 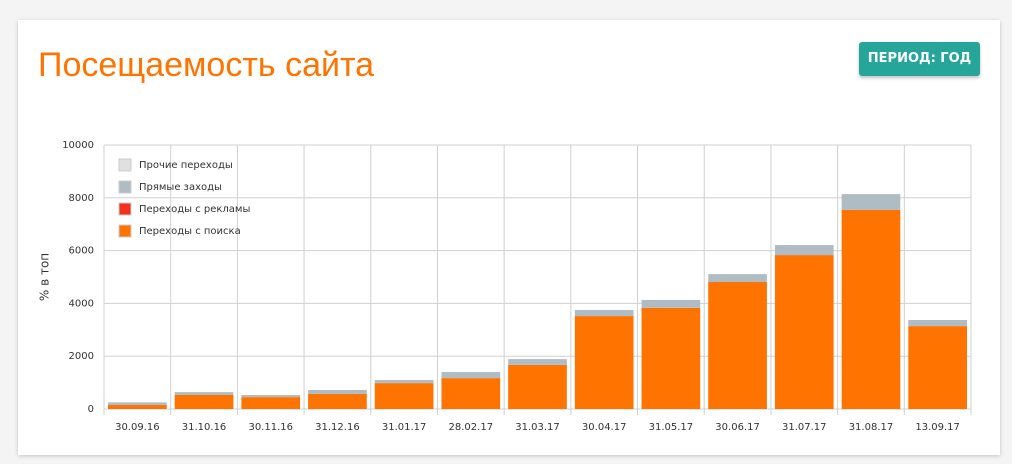 What do you see at coordinates (537, 427) in the screenshot?
I see `x-tick-label: 31.03.17` at bounding box center [537, 427].